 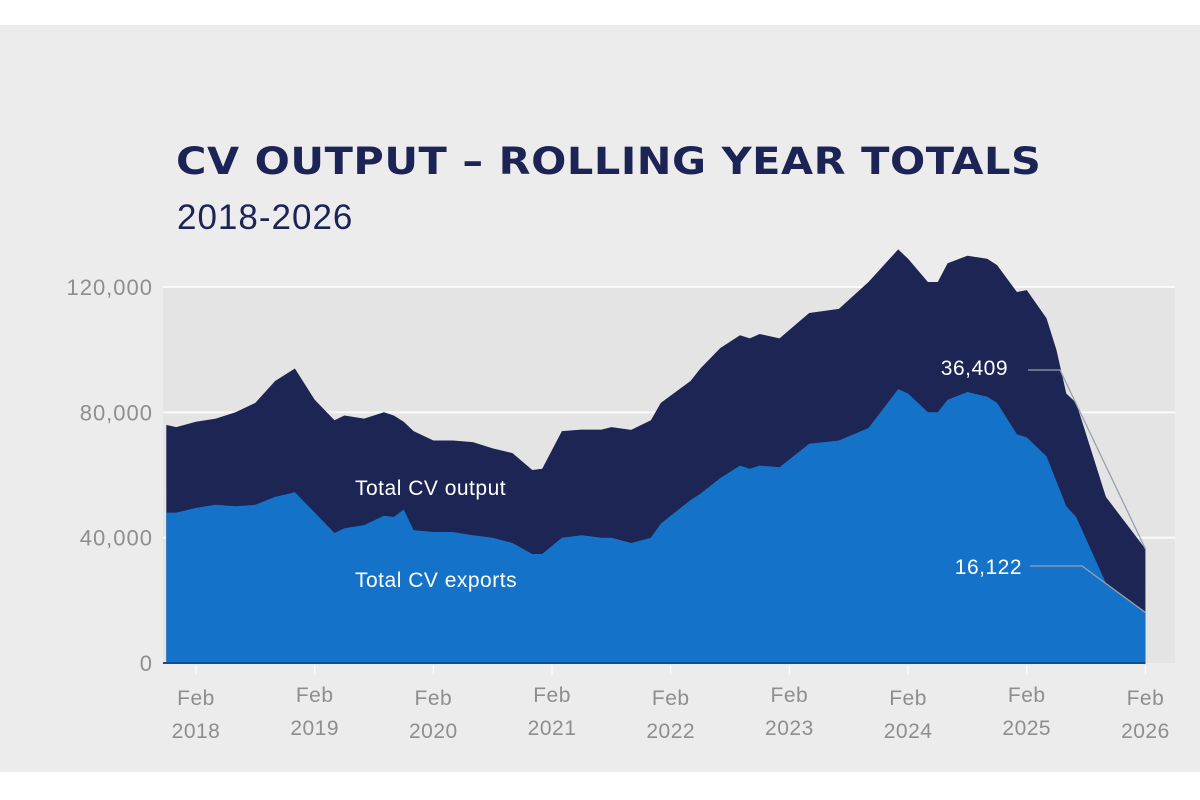 What do you see at coordinates (109, 287) in the screenshot?
I see `y-tick-label: 120,000` at bounding box center [109, 287].